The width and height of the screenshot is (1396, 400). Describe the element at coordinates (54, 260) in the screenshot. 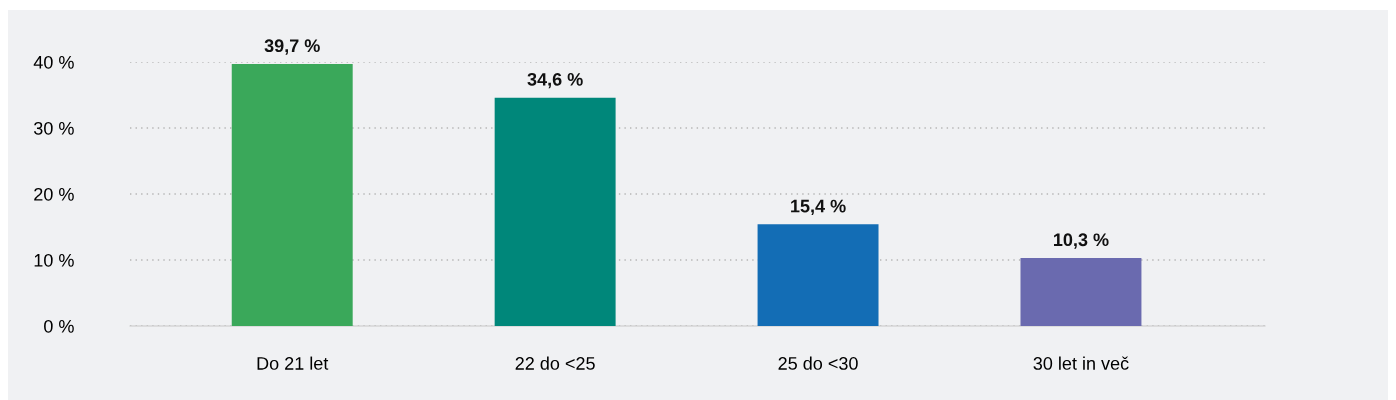

I see `y-tick-label: 10 %` at that location.